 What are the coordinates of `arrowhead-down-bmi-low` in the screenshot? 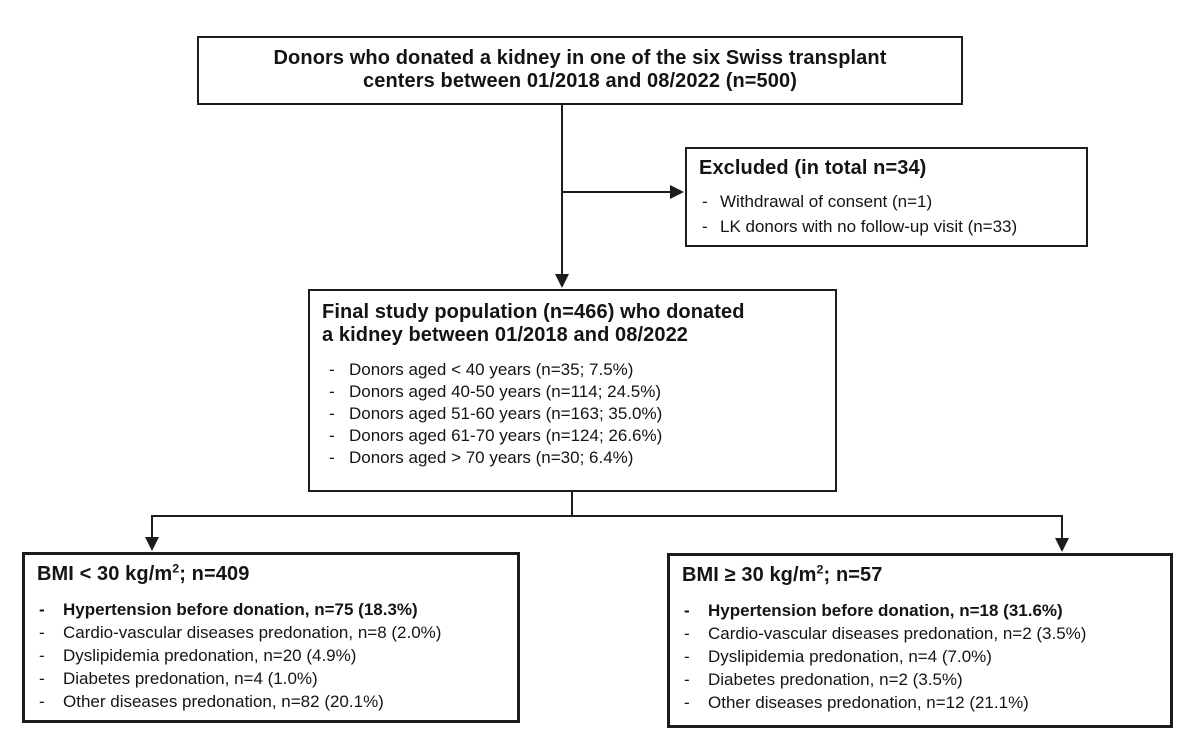 It's located at (152, 544).